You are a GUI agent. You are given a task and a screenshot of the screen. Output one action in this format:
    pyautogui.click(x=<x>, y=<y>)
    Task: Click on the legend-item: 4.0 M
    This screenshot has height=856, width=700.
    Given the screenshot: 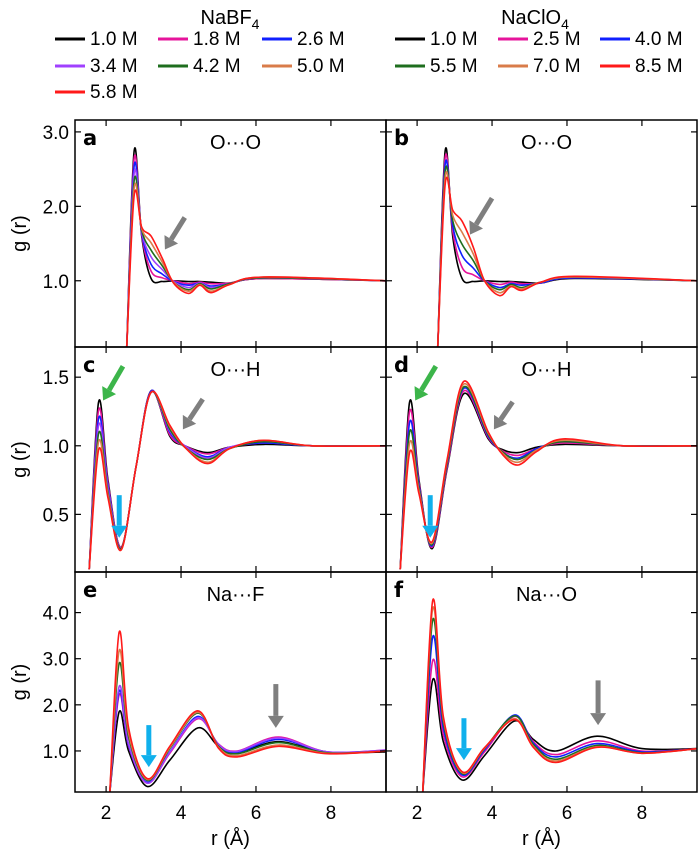 What is the action you would take?
    pyautogui.click(x=641, y=39)
    